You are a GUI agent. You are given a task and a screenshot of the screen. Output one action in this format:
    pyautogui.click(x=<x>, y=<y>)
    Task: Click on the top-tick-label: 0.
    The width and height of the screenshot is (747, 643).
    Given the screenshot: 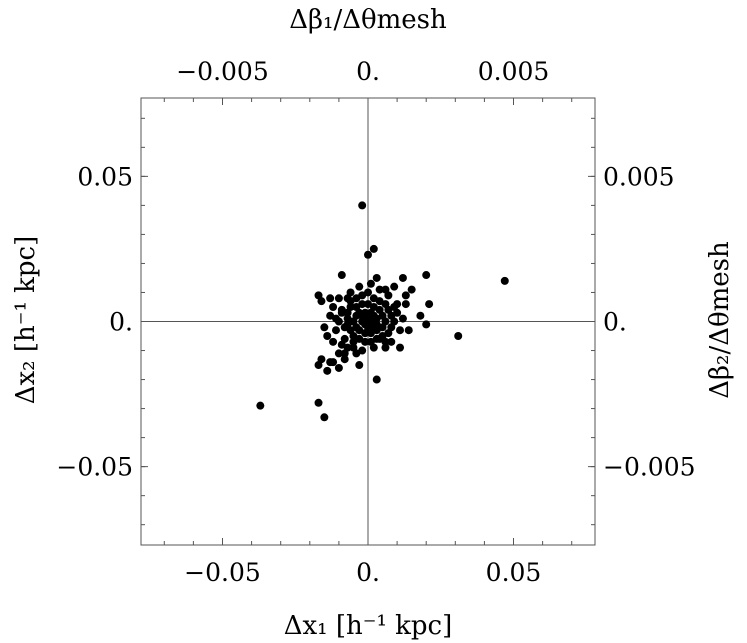 What is the action you would take?
    pyautogui.click(x=368, y=71)
    